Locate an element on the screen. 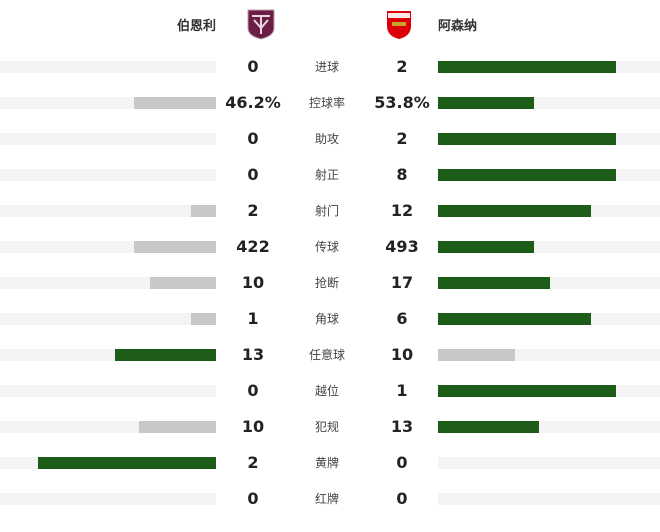 The width and height of the screenshot is (660, 532). stat-label: 抢断 is located at coordinates (326, 283).